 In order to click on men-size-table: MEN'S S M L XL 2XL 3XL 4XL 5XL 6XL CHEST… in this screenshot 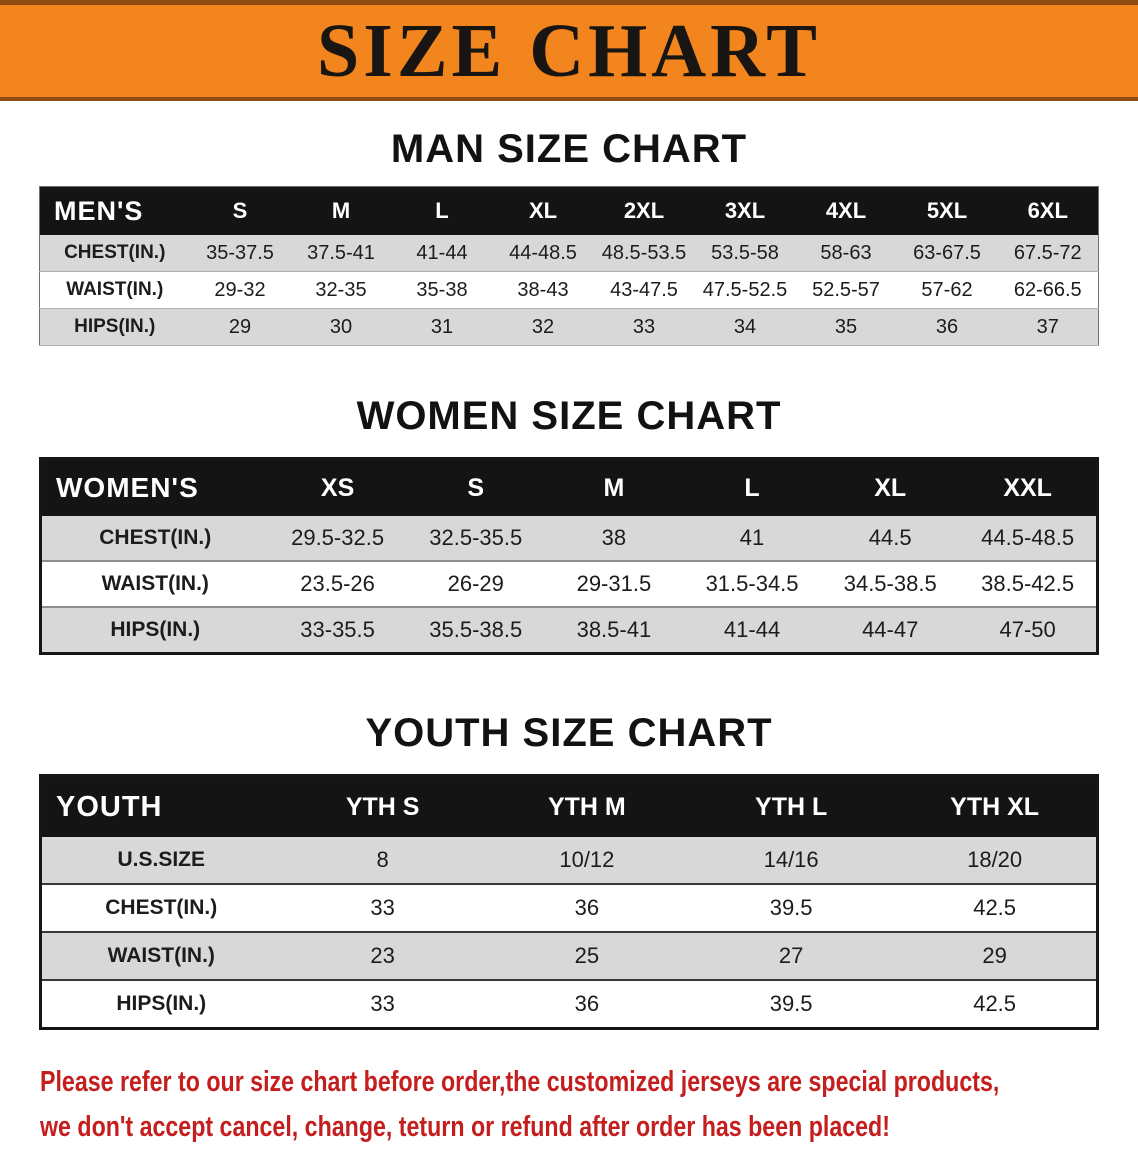, I will do `click(569, 266)`.